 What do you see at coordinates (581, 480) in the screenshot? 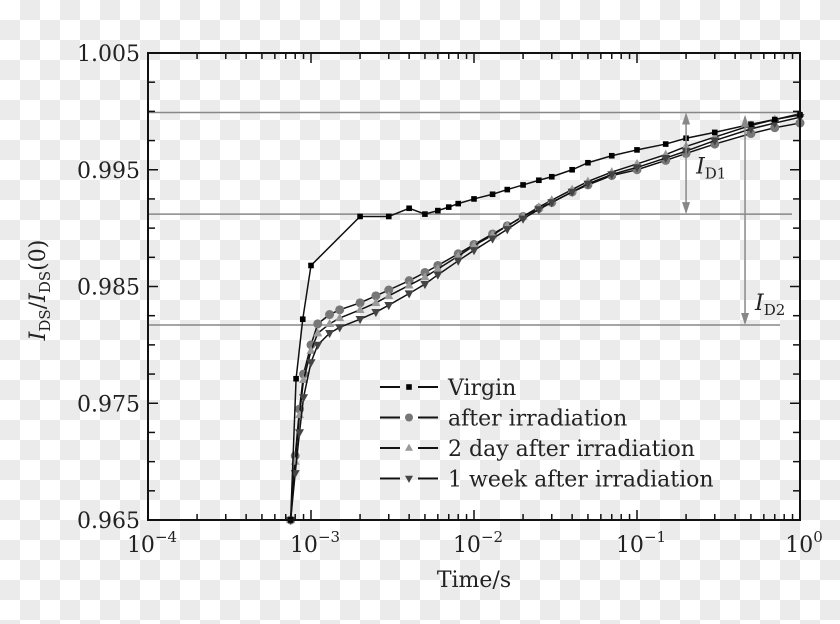
I see `legend-label: 1 week after irradiation` at bounding box center [581, 480].